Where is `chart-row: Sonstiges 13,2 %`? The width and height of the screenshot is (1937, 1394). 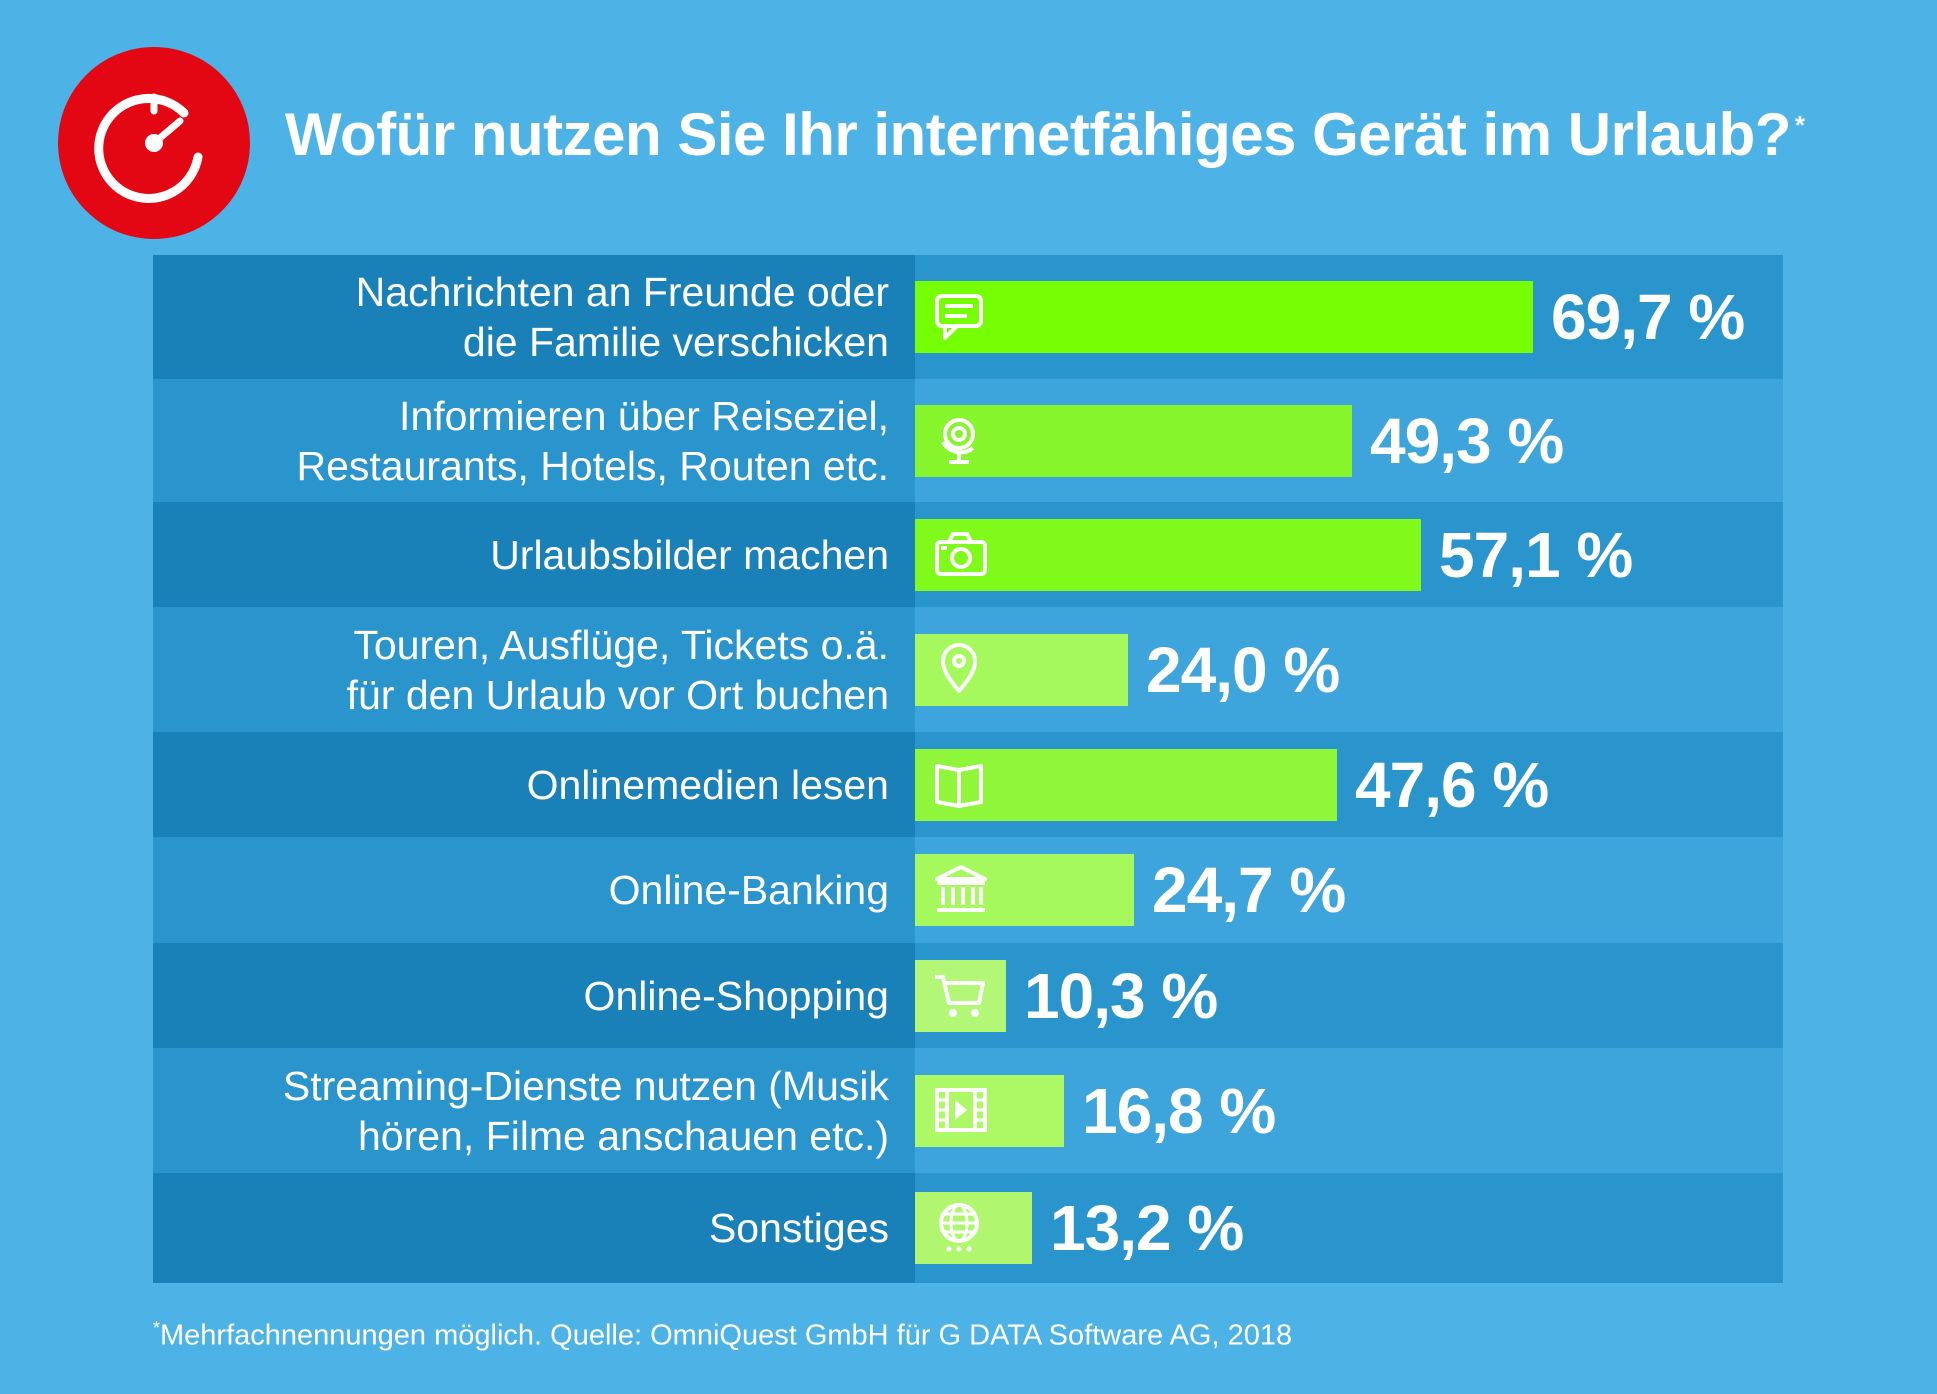 chart-row: Sonstiges 13,2 % is located at coordinates (968, 1228).